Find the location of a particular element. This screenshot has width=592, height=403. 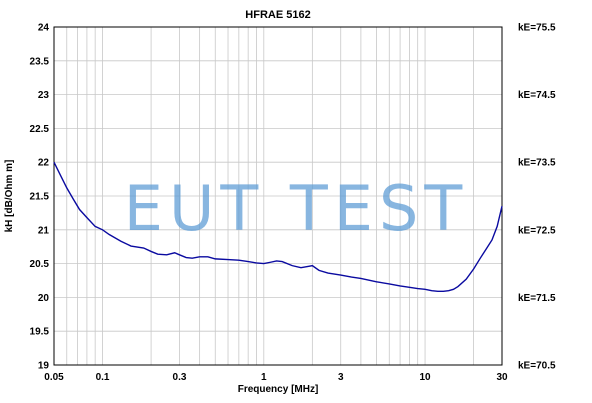

y-tick-label: 22.5 is located at coordinates (40, 129).